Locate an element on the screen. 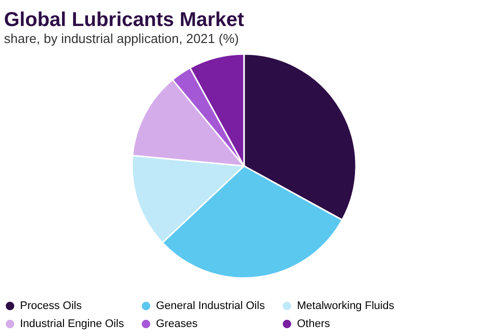  legend-label: Process Oils is located at coordinates (51, 306).